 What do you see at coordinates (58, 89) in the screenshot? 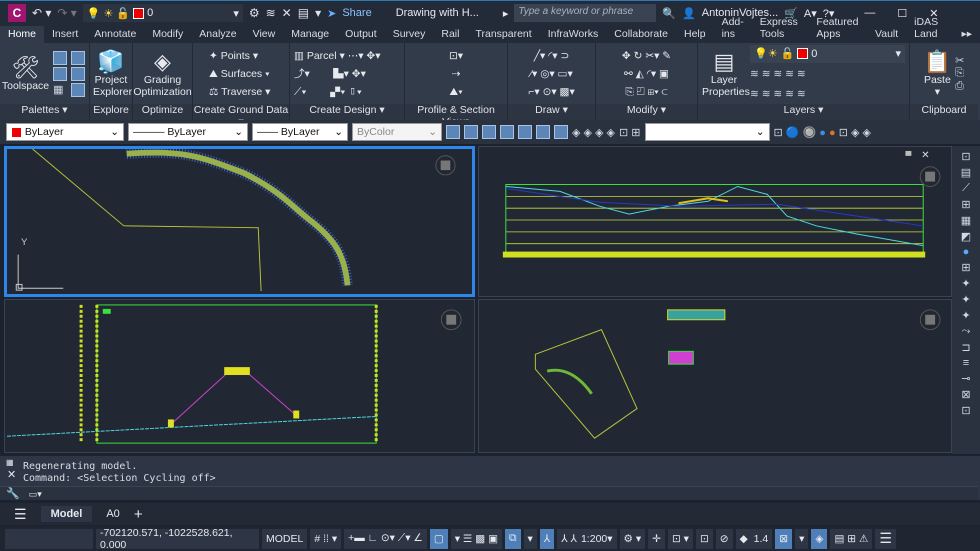
I see `table-icon: ▦` at bounding box center [58, 89].